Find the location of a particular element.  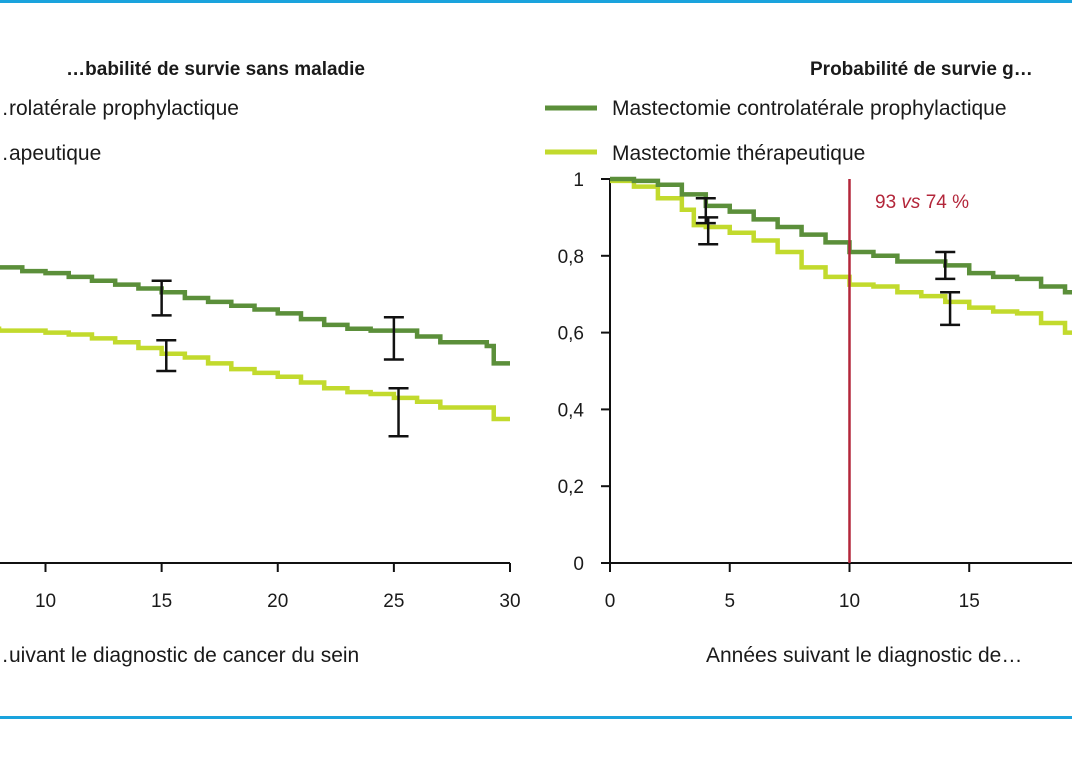

left-series-lines is located at coordinates (255, 343).